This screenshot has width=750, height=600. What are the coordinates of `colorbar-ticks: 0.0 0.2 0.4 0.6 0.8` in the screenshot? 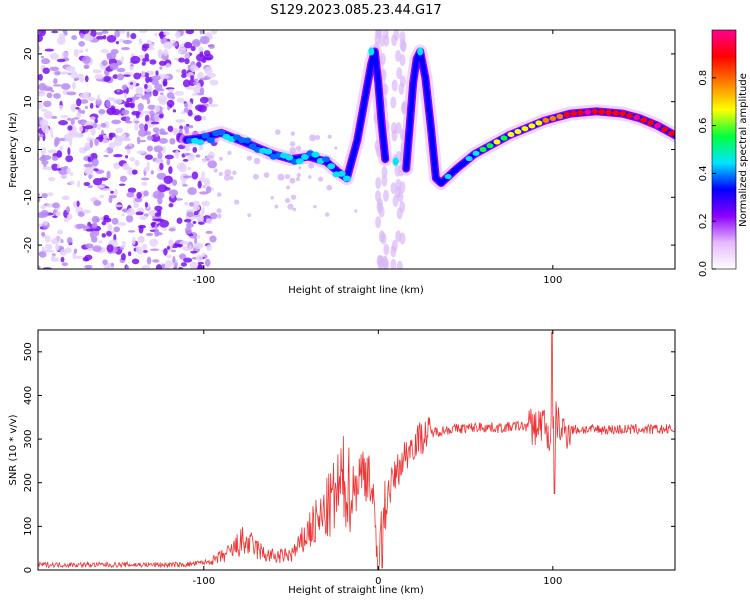 It's located at (707, 173).